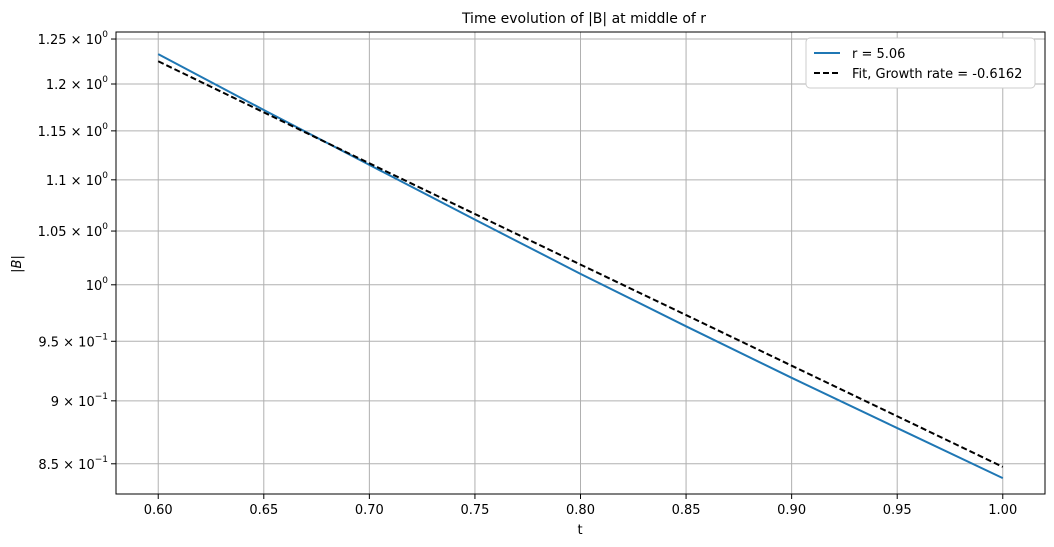 This screenshot has height=547, width=1054. What do you see at coordinates (17, 264) in the screenshot?
I see `y-axis-label: |B|` at bounding box center [17, 264].